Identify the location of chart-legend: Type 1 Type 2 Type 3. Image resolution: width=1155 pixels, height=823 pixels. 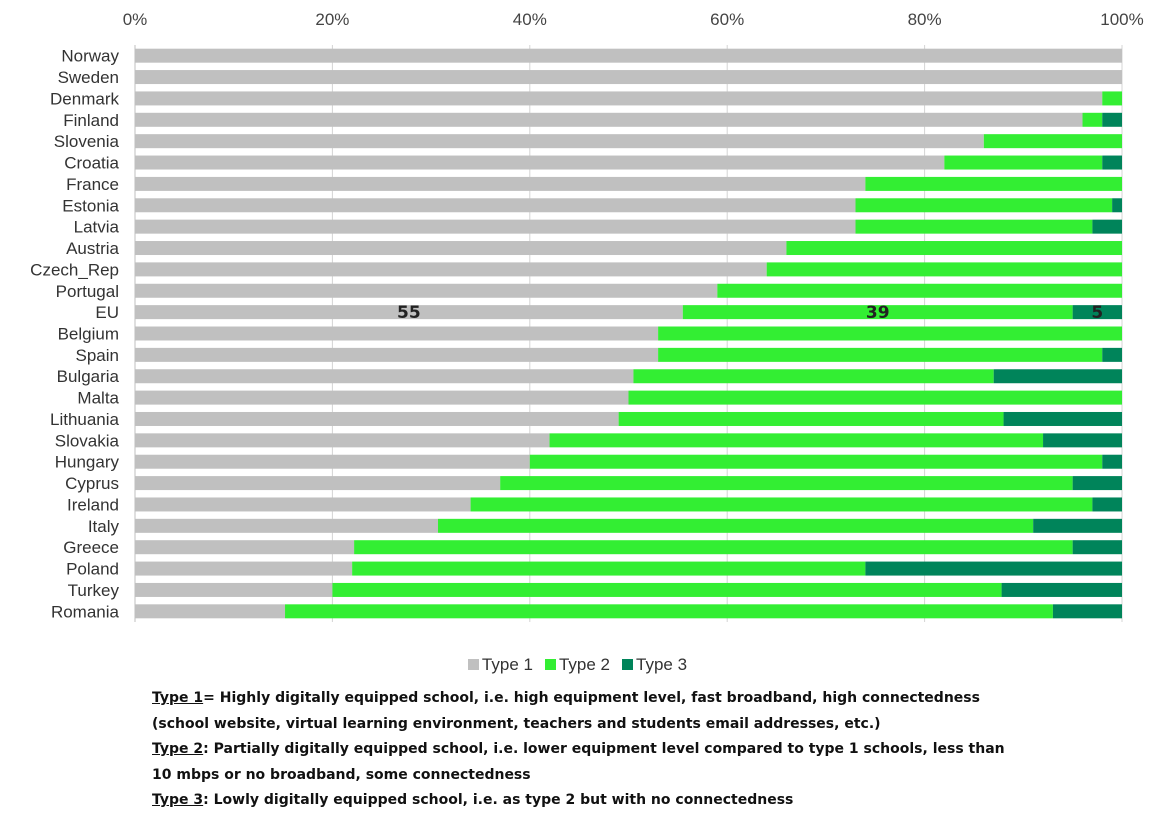
(577, 665).